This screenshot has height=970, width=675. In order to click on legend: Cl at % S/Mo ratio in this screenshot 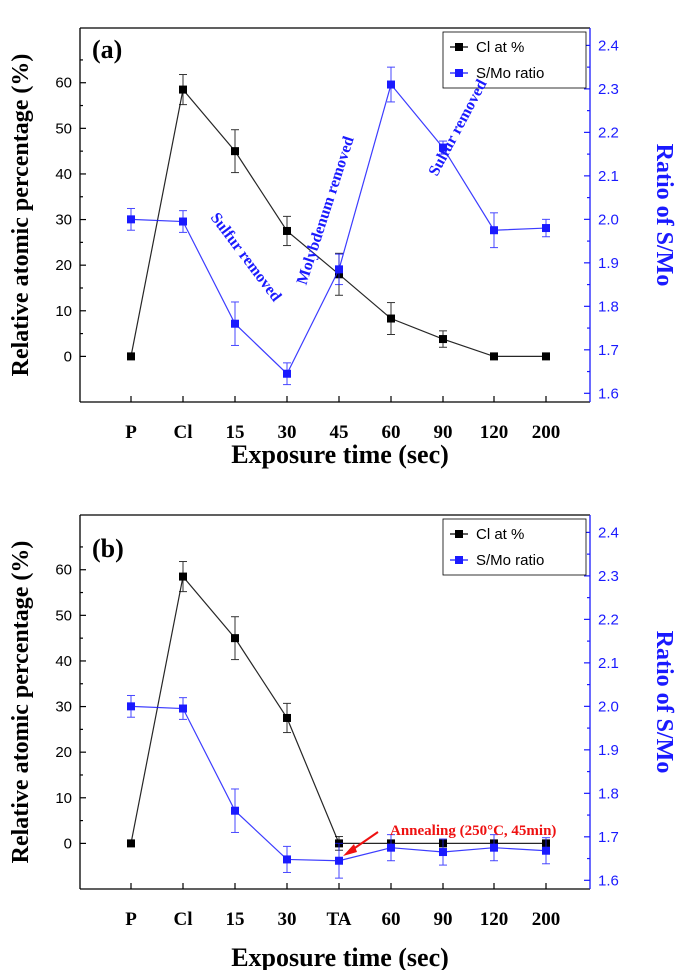, I will do `click(514, 60)`.